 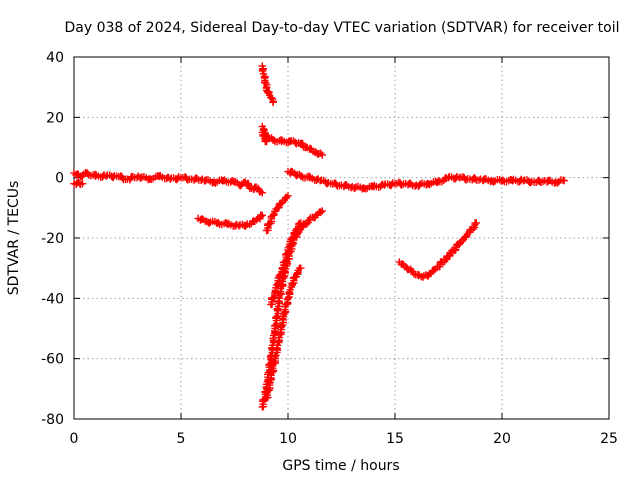 I want to click on y-tick-label: 0, so click(x=59, y=179).